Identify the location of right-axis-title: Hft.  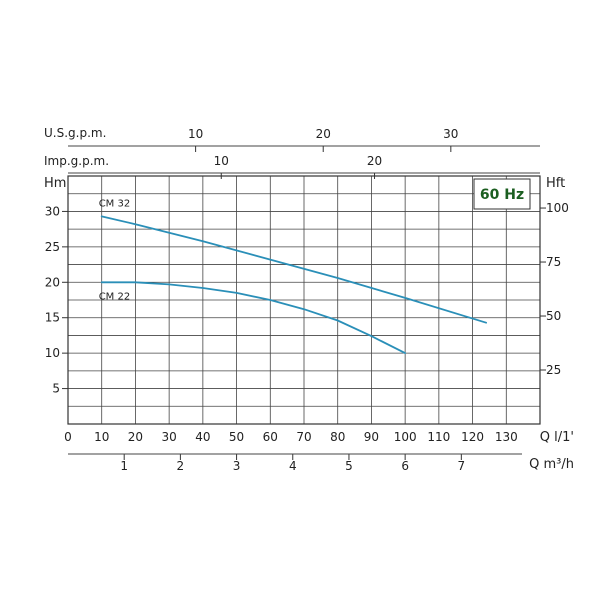
(555, 183).